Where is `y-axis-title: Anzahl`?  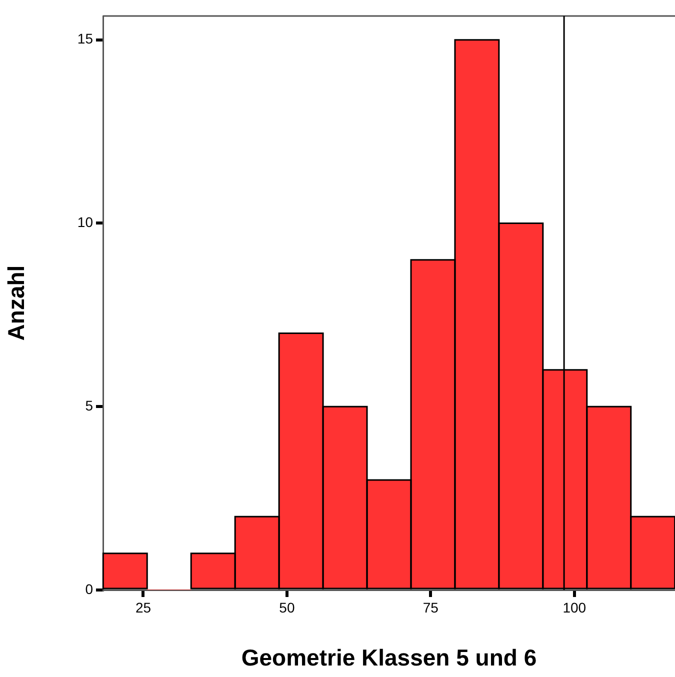 y-axis-title: Anzahl is located at coordinates (16, 303).